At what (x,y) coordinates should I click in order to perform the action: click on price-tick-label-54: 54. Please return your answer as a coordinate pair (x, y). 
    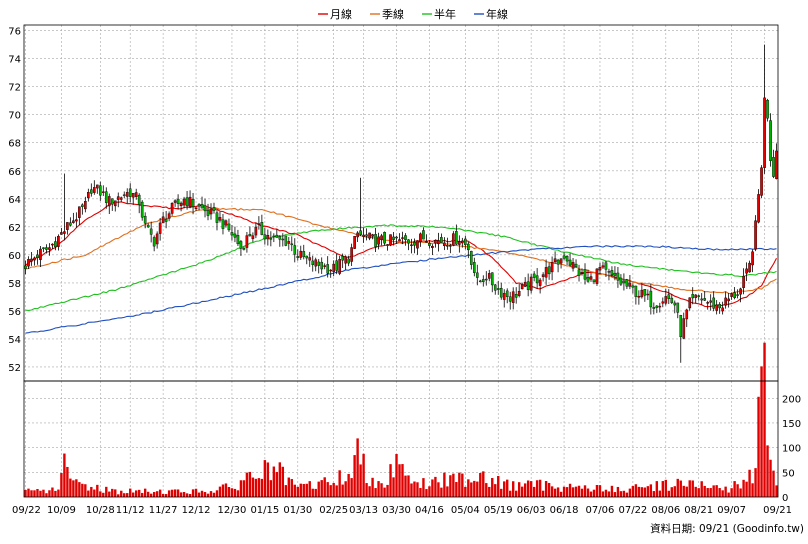
    Looking at the image, I should click on (14, 340).